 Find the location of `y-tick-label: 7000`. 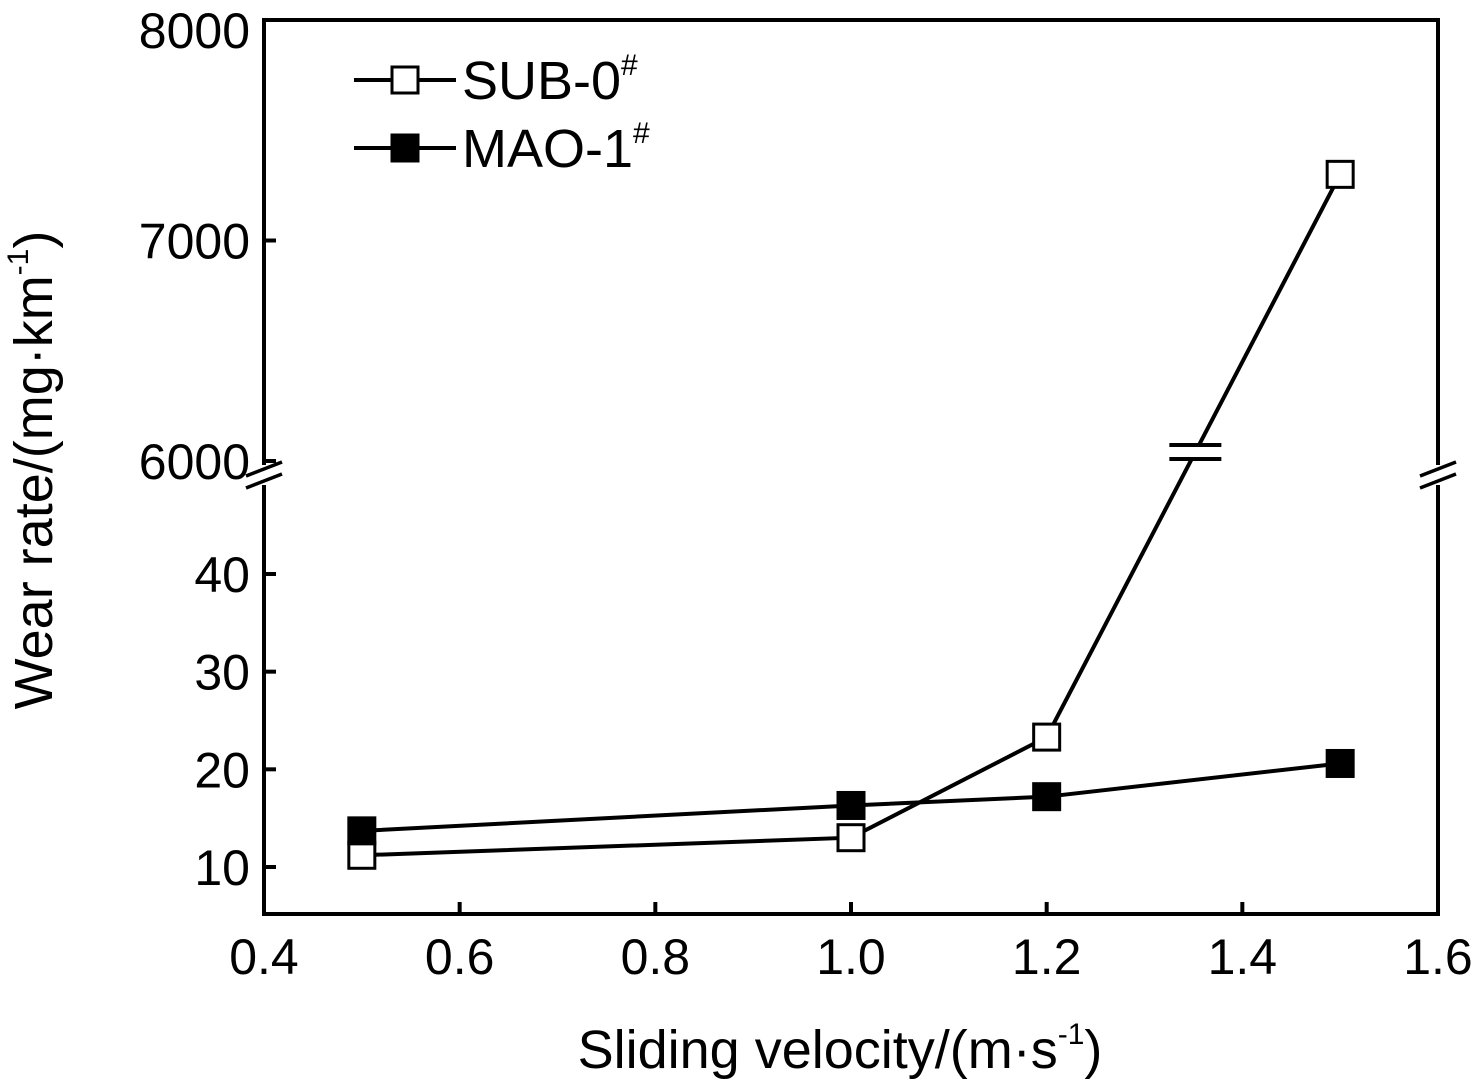

y-tick-label: 7000 is located at coordinates (194, 242).